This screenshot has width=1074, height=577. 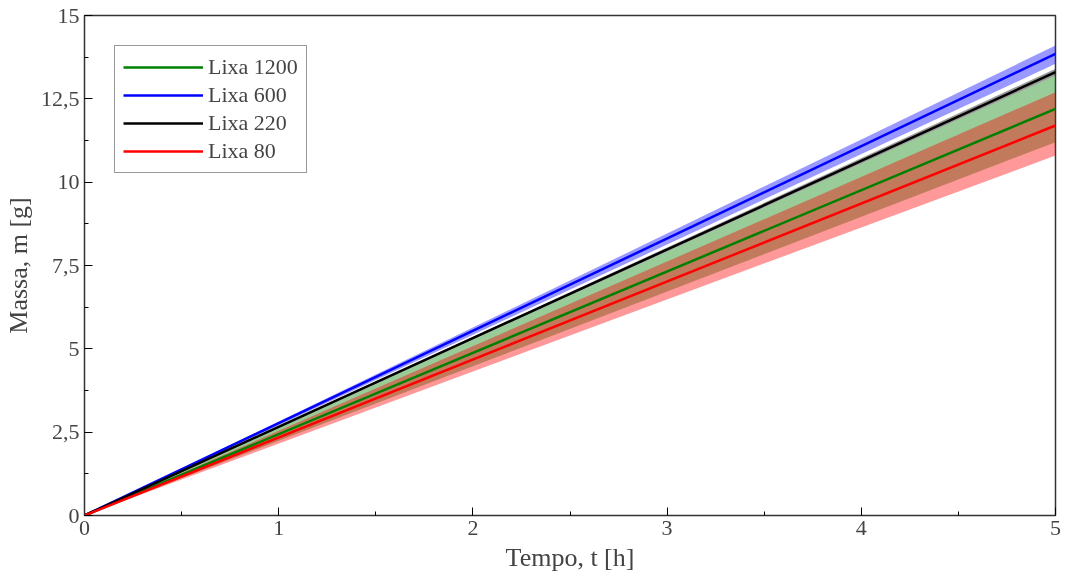 What do you see at coordinates (253, 67) in the screenshot?
I see `legend-label: Lixa 1200` at bounding box center [253, 67].